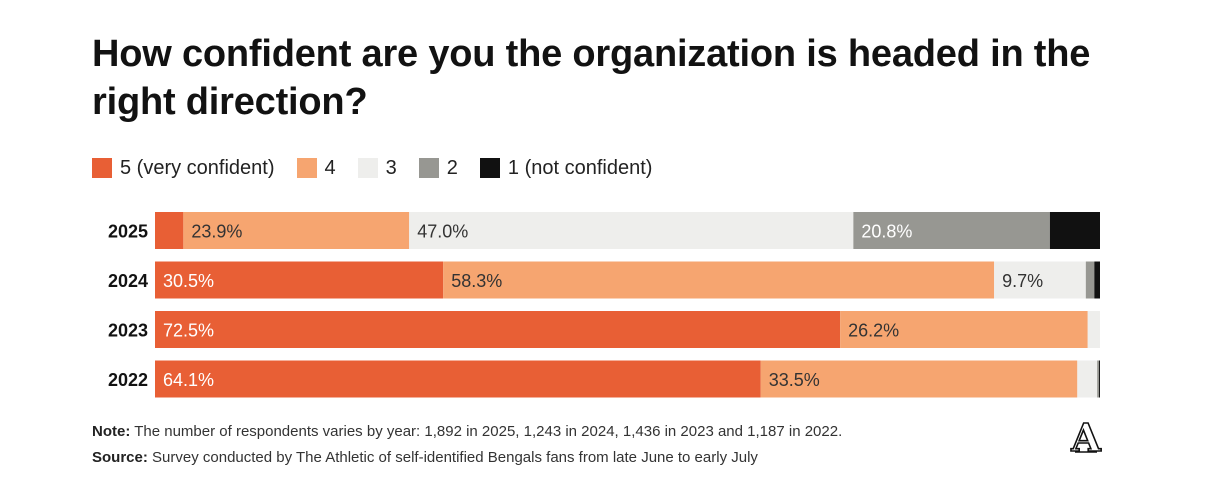  I want to click on legend-item-1: 1 (not confident), so click(566, 168).